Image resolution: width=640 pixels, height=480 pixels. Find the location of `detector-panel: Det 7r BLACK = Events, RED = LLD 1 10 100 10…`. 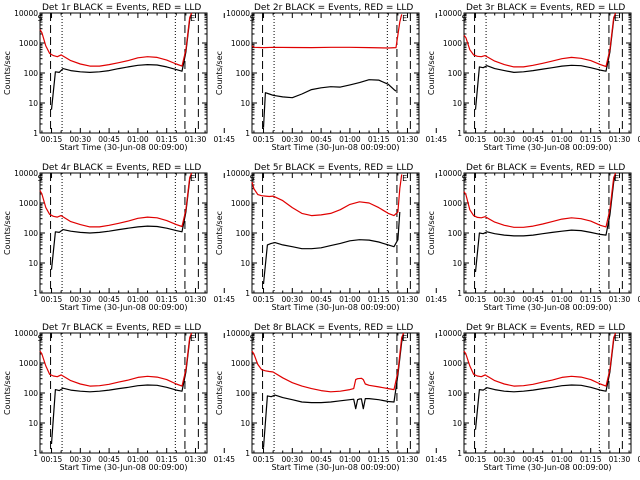

detector-panel: Det 7r BLACK = Events, RED = LLD 1 10 100 10… is located at coordinates (119, 397).